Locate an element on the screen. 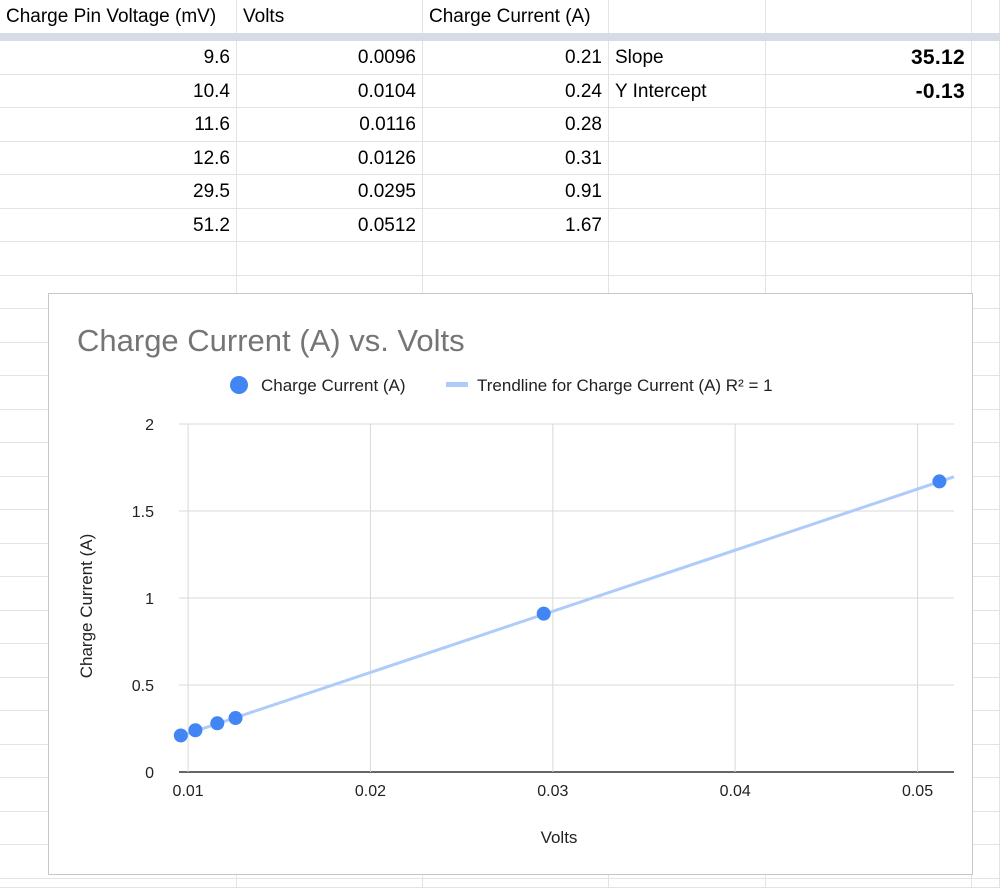 Image resolution: width=1000 pixels, height=888 pixels. legend-label-series: Charge Current (A) is located at coordinates (333, 385).